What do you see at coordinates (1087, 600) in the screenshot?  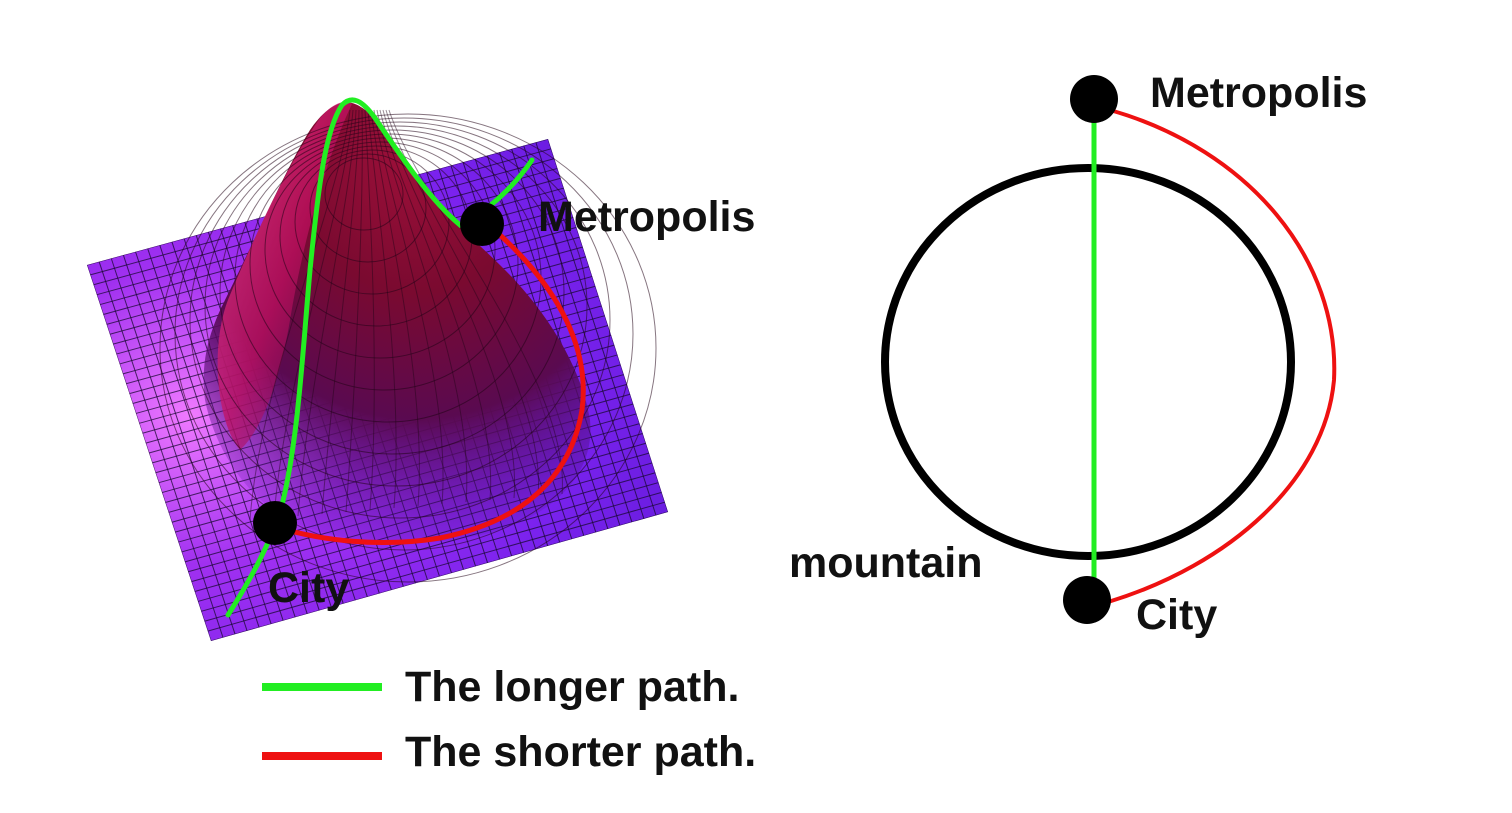 I see `city-node-top` at bounding box center [1087, 600].